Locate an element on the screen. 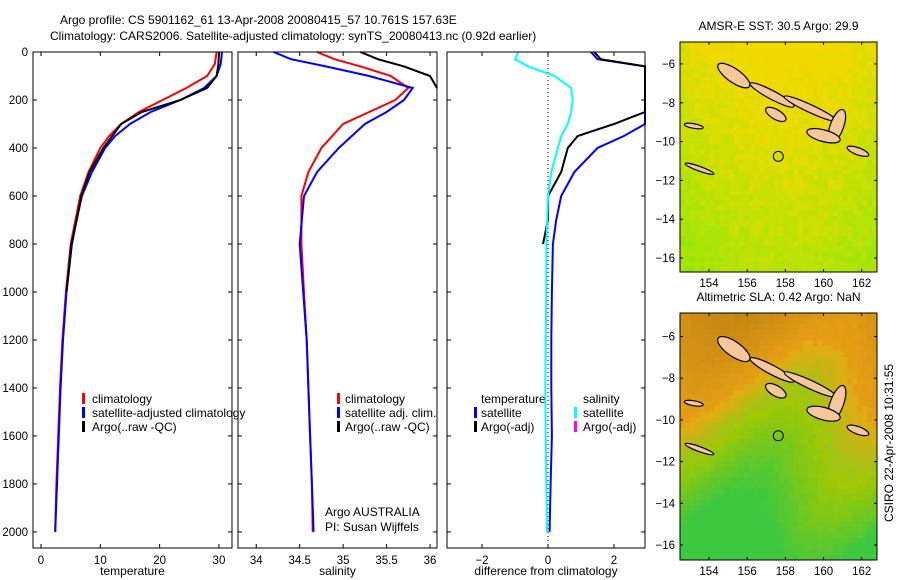  island-landmass is located at coordinates (699, 449).